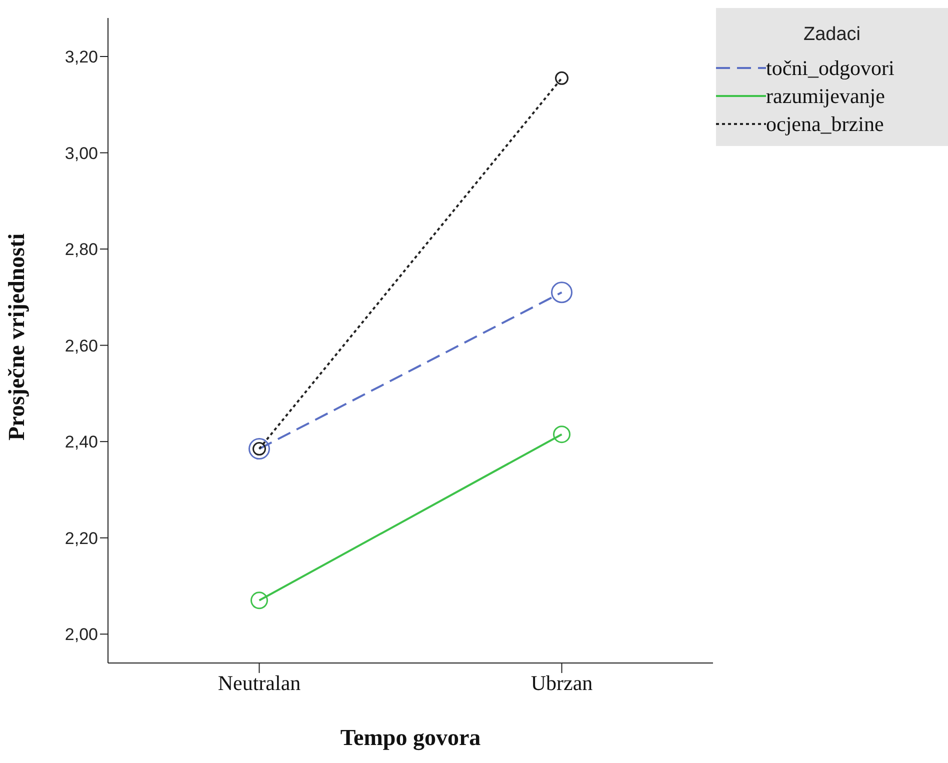 This screenshot has height=763, width=948. I want to click on y-tick-label: 2,20, so click(81, 538).